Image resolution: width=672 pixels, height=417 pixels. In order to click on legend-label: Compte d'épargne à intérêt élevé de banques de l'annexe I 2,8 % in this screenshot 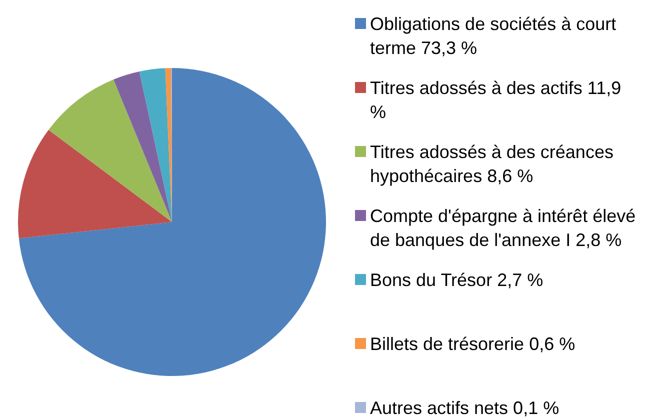, I will do `click(503, 228)`.